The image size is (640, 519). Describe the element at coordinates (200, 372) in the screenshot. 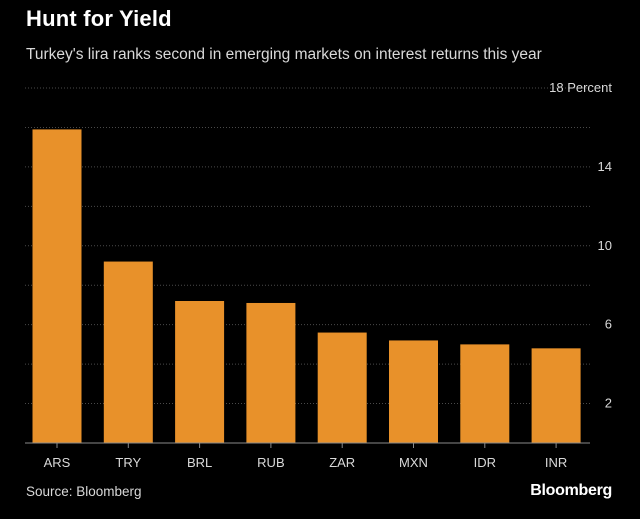

I see `bar-brl` at that location.